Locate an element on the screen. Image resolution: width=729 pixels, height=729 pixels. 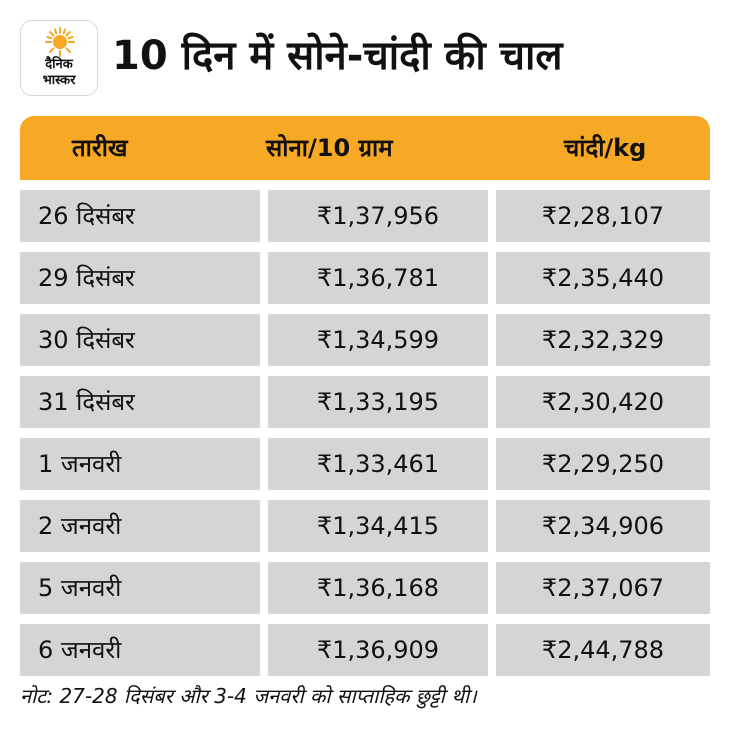
gold-price-cell: ₹1,36,781 is located at coordinates (378, 278).